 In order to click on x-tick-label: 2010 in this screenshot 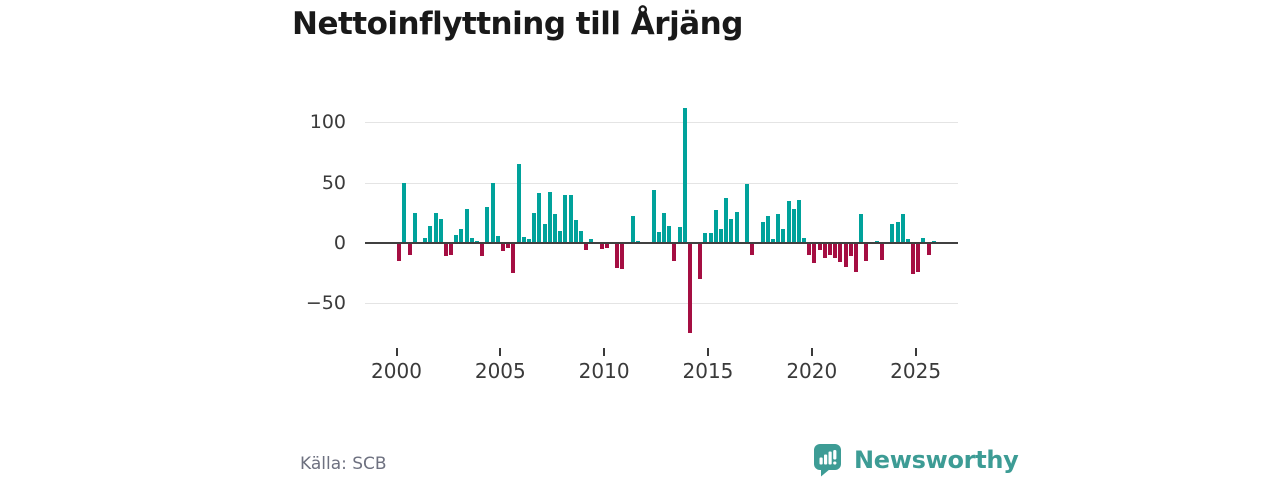, I will do `click(604, 371)`.